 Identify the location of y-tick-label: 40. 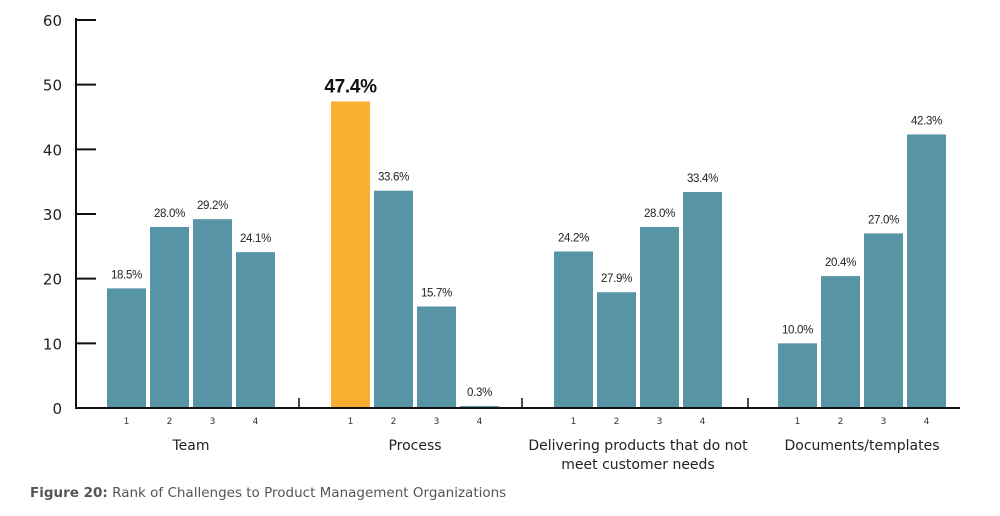
(52, 150).